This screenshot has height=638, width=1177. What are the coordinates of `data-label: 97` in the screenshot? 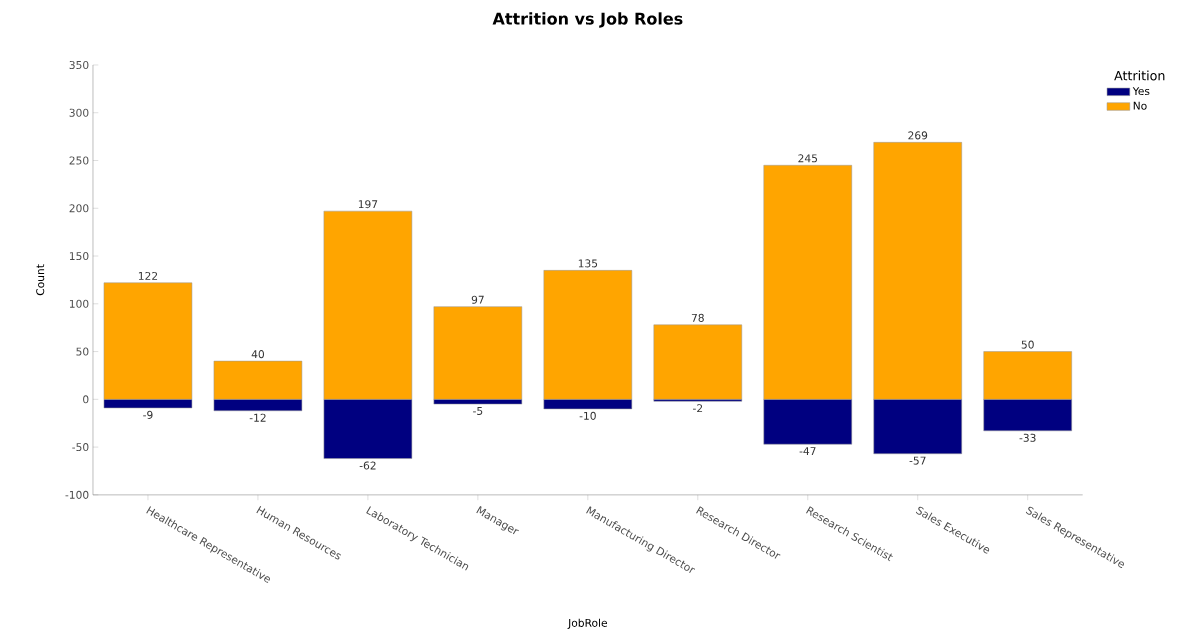 It's located at (477, 299).